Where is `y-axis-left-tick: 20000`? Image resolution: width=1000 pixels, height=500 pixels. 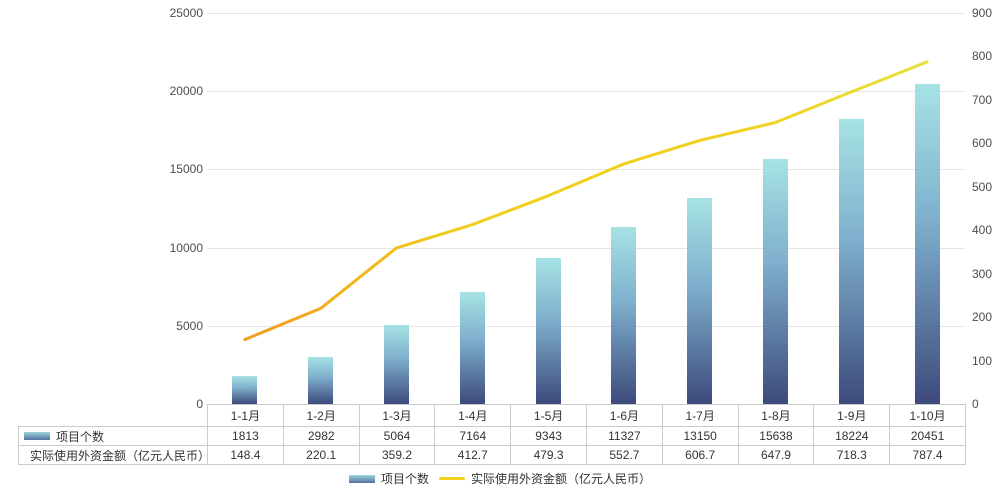 y-axis-left-tick: 20000 is located at coordinates (186, 91).